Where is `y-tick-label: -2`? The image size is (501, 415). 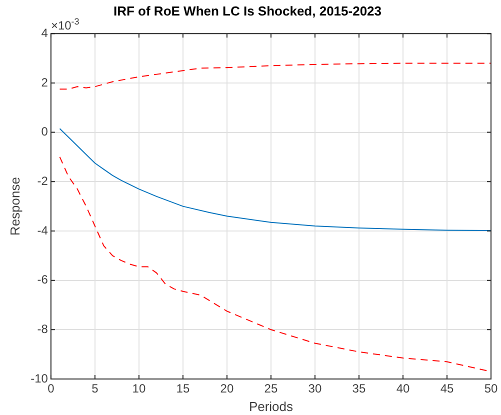
y-tick-label: -2 is located at coordinates (42, 181).